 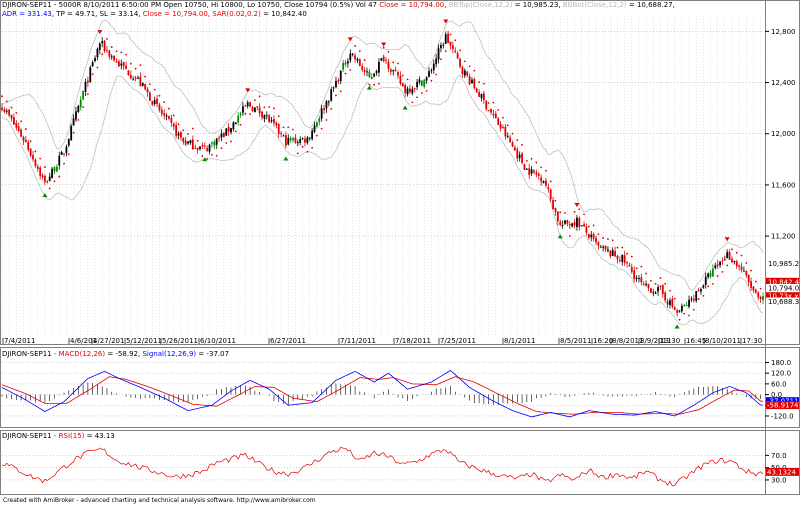 I want to click on rsi-header: DJIRON-SEP11 - RSI(15) = 43.13, so click(x=58, y=436).